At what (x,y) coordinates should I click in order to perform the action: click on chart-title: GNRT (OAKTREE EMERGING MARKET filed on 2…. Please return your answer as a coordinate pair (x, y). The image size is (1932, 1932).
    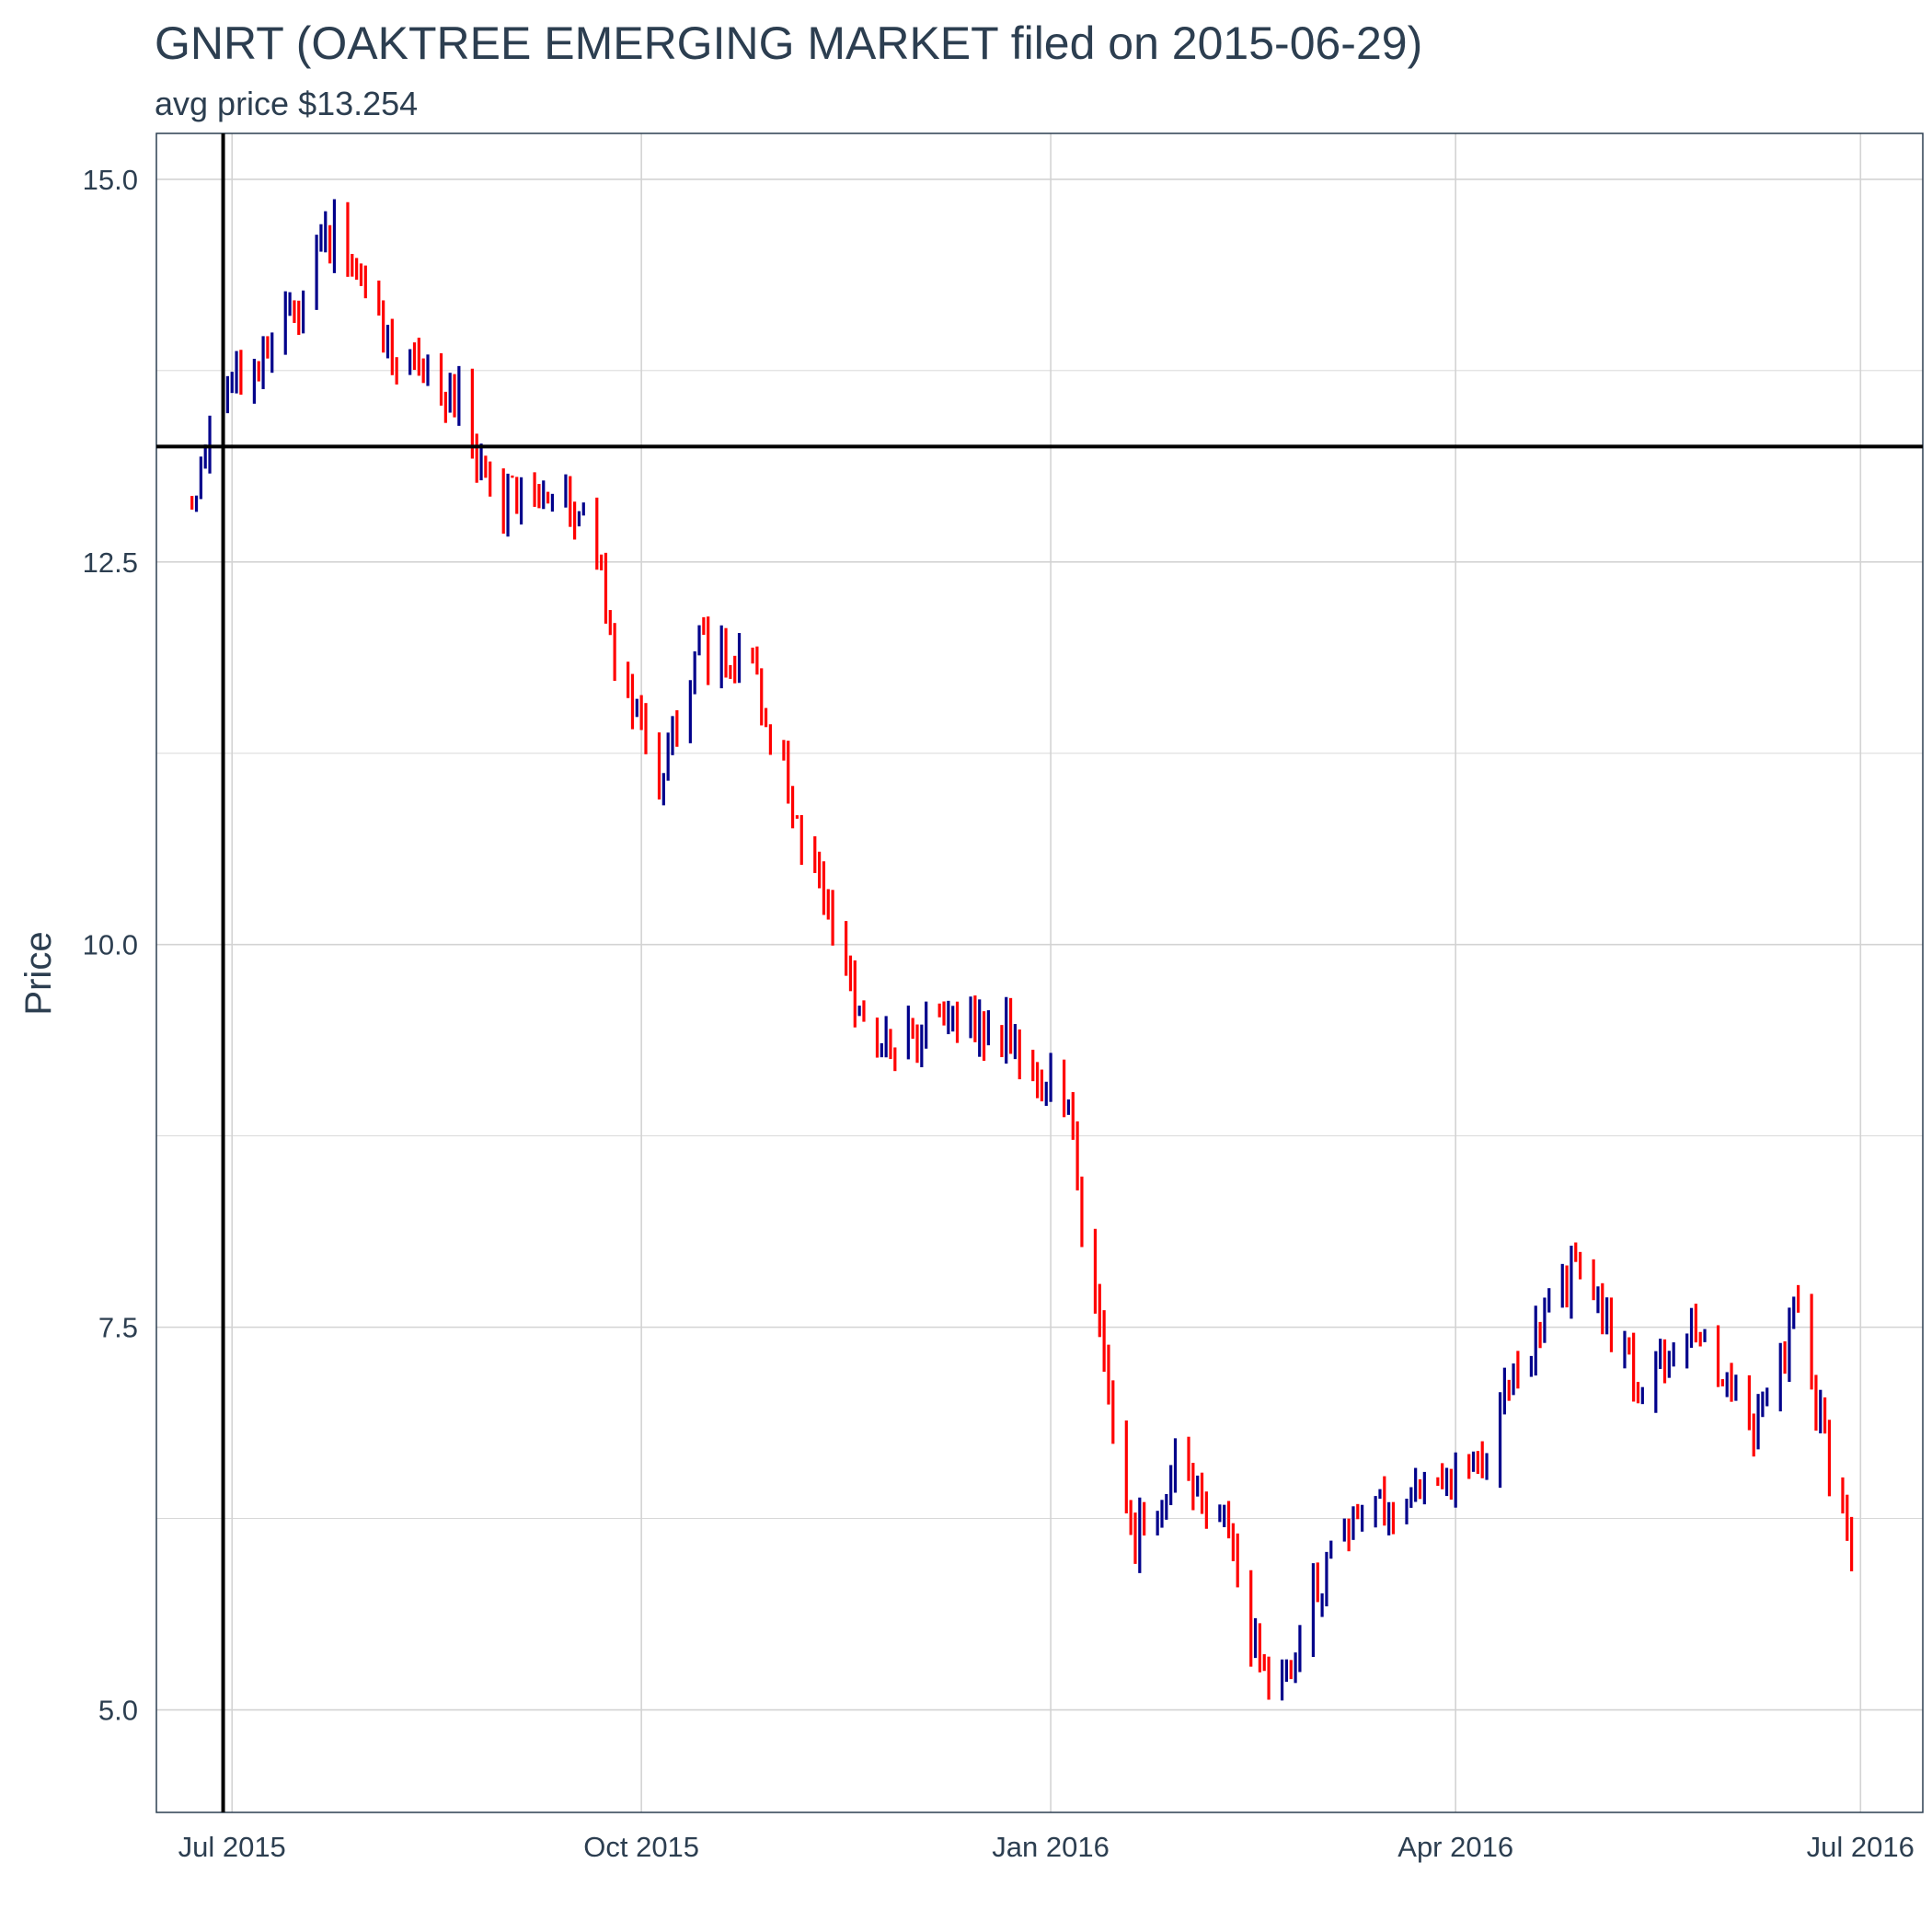
    Looking at the image, I should click on (789, 43).